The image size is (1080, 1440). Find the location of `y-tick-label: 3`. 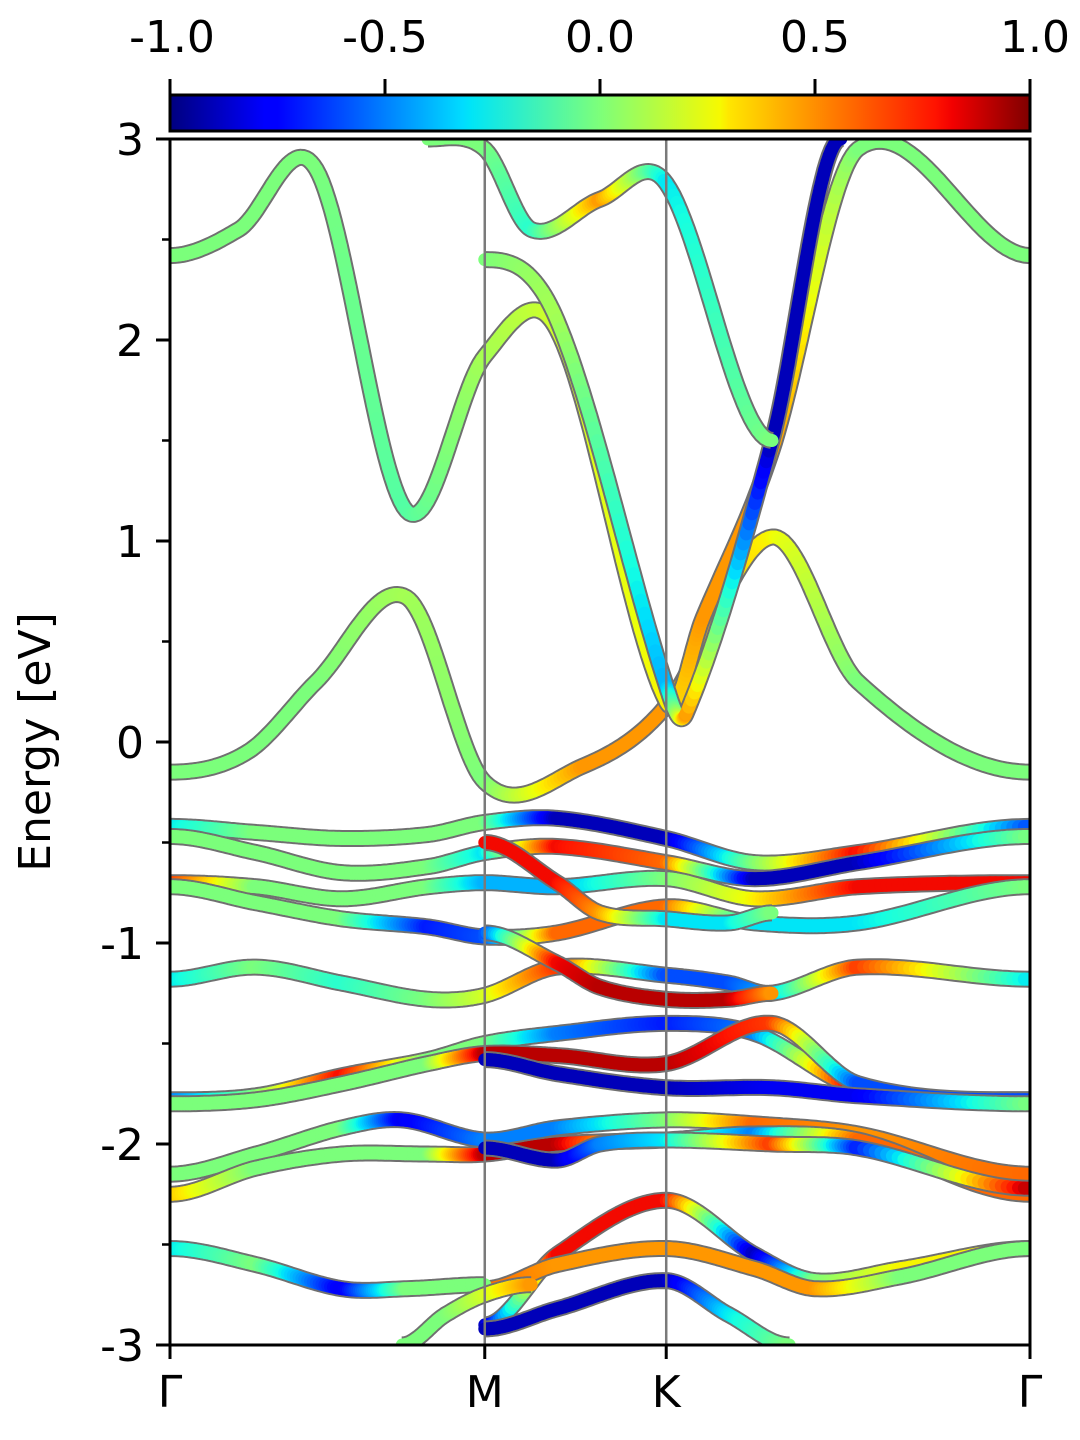

y-tick-label: 3 is located at coordinates (130, 140).